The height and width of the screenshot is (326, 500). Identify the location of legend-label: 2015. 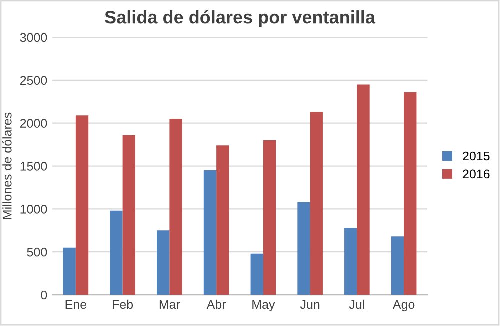
(476, 156).